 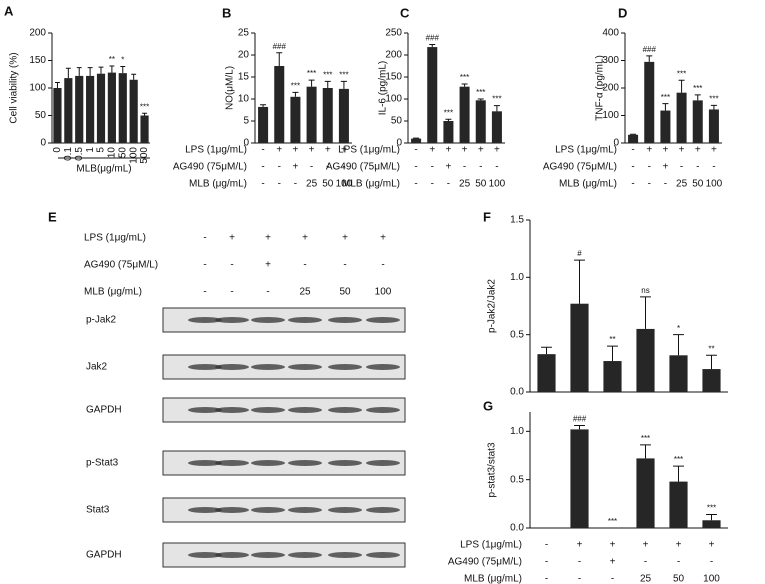 What do you see at coordinates (610, 115) in the screenshot?
I see `y-tick-label: 100` at bounding box center [610, 115].